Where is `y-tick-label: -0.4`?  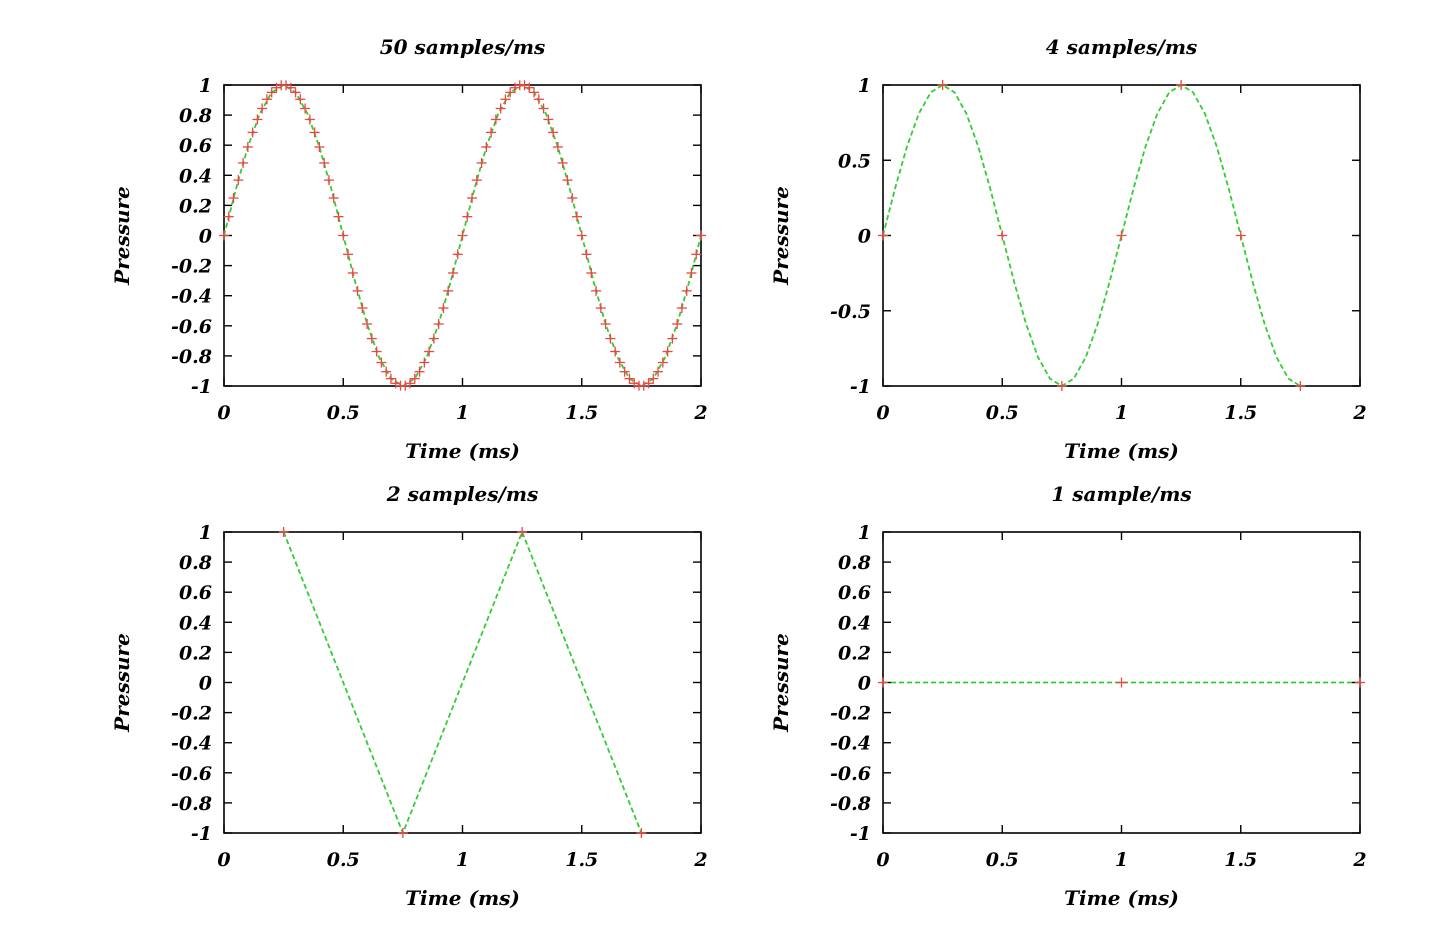 y-tick-label: -0.4 is located at coordinates (191, 297).